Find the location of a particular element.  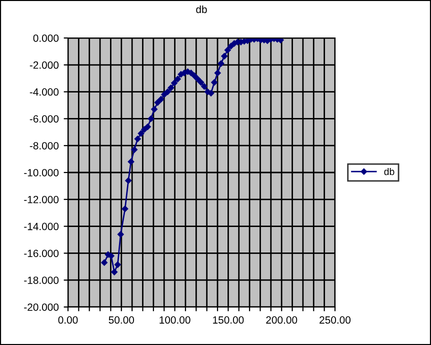

x-tick-label: 50.00 is located at coordinates (121, 320).